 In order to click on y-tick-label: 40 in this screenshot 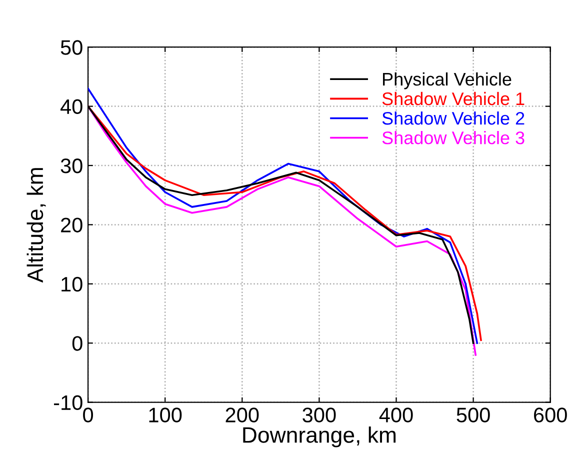, I will do `click(71, 106)`.